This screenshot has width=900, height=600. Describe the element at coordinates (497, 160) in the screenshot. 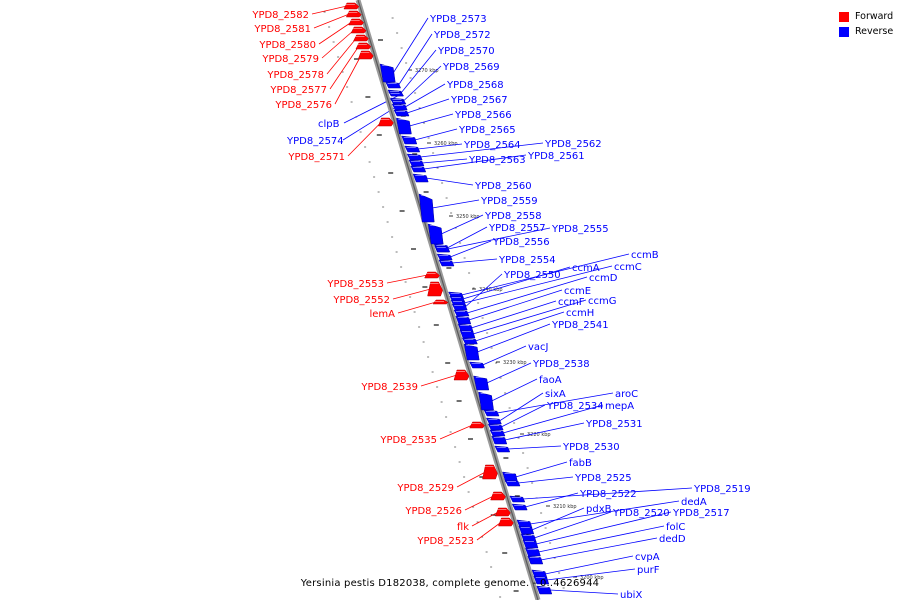

I see `gene-label: YPD8_2563` at that location.